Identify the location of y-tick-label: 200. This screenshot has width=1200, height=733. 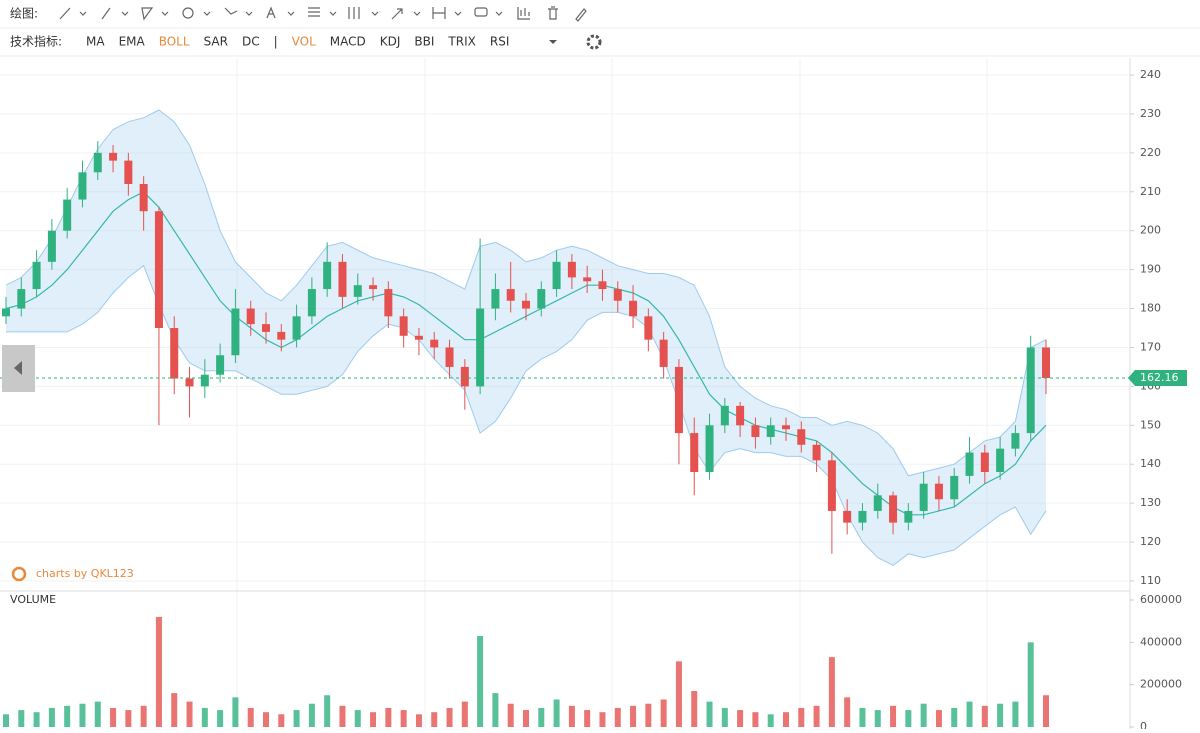
(1150, 230).